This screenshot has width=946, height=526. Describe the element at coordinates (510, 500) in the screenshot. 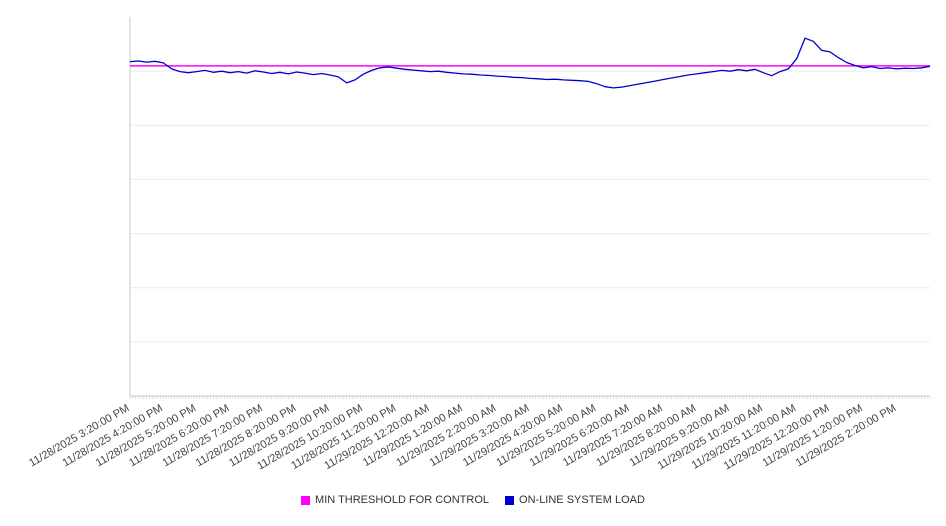

I see `system-load-swatch-icon` at that location.